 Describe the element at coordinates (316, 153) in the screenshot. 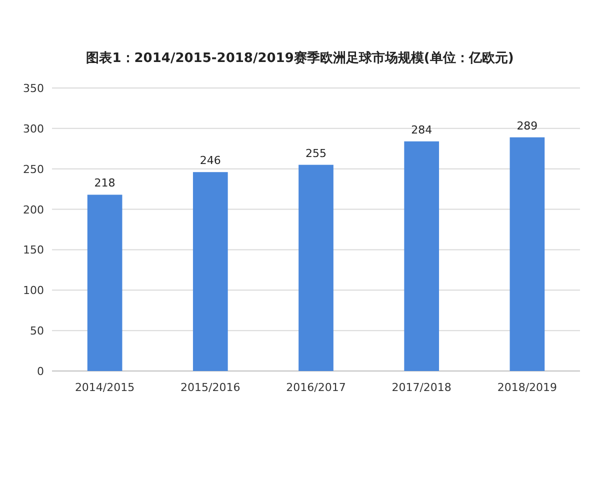

I see `data-label: 255` at that location.